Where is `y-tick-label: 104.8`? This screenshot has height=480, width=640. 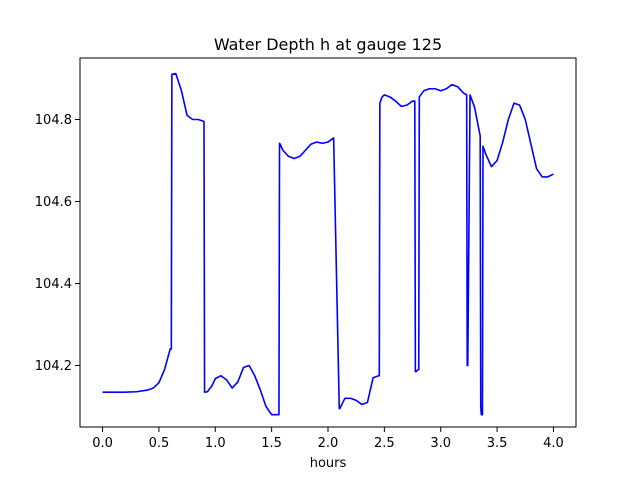
y-tick-label: 104.8 is located at coordinates (53, 120).